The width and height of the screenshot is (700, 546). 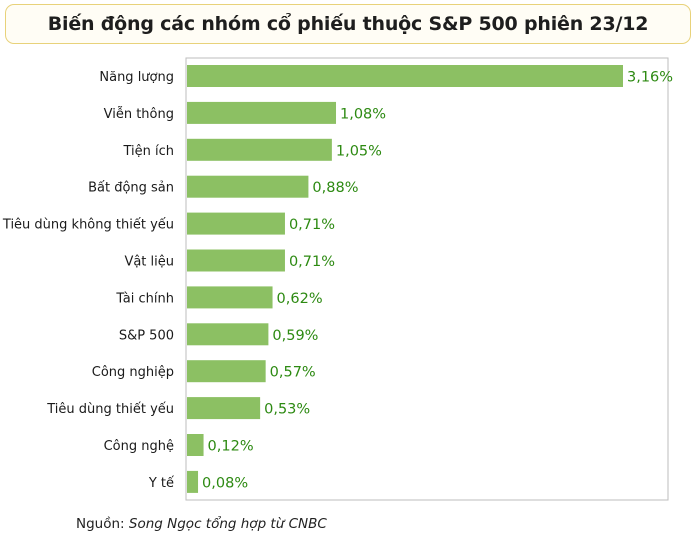 What do you see at coordinates (363, 114) in the screenshot?
I see `value-label: 1,08%` at bounding box center [363, 114].